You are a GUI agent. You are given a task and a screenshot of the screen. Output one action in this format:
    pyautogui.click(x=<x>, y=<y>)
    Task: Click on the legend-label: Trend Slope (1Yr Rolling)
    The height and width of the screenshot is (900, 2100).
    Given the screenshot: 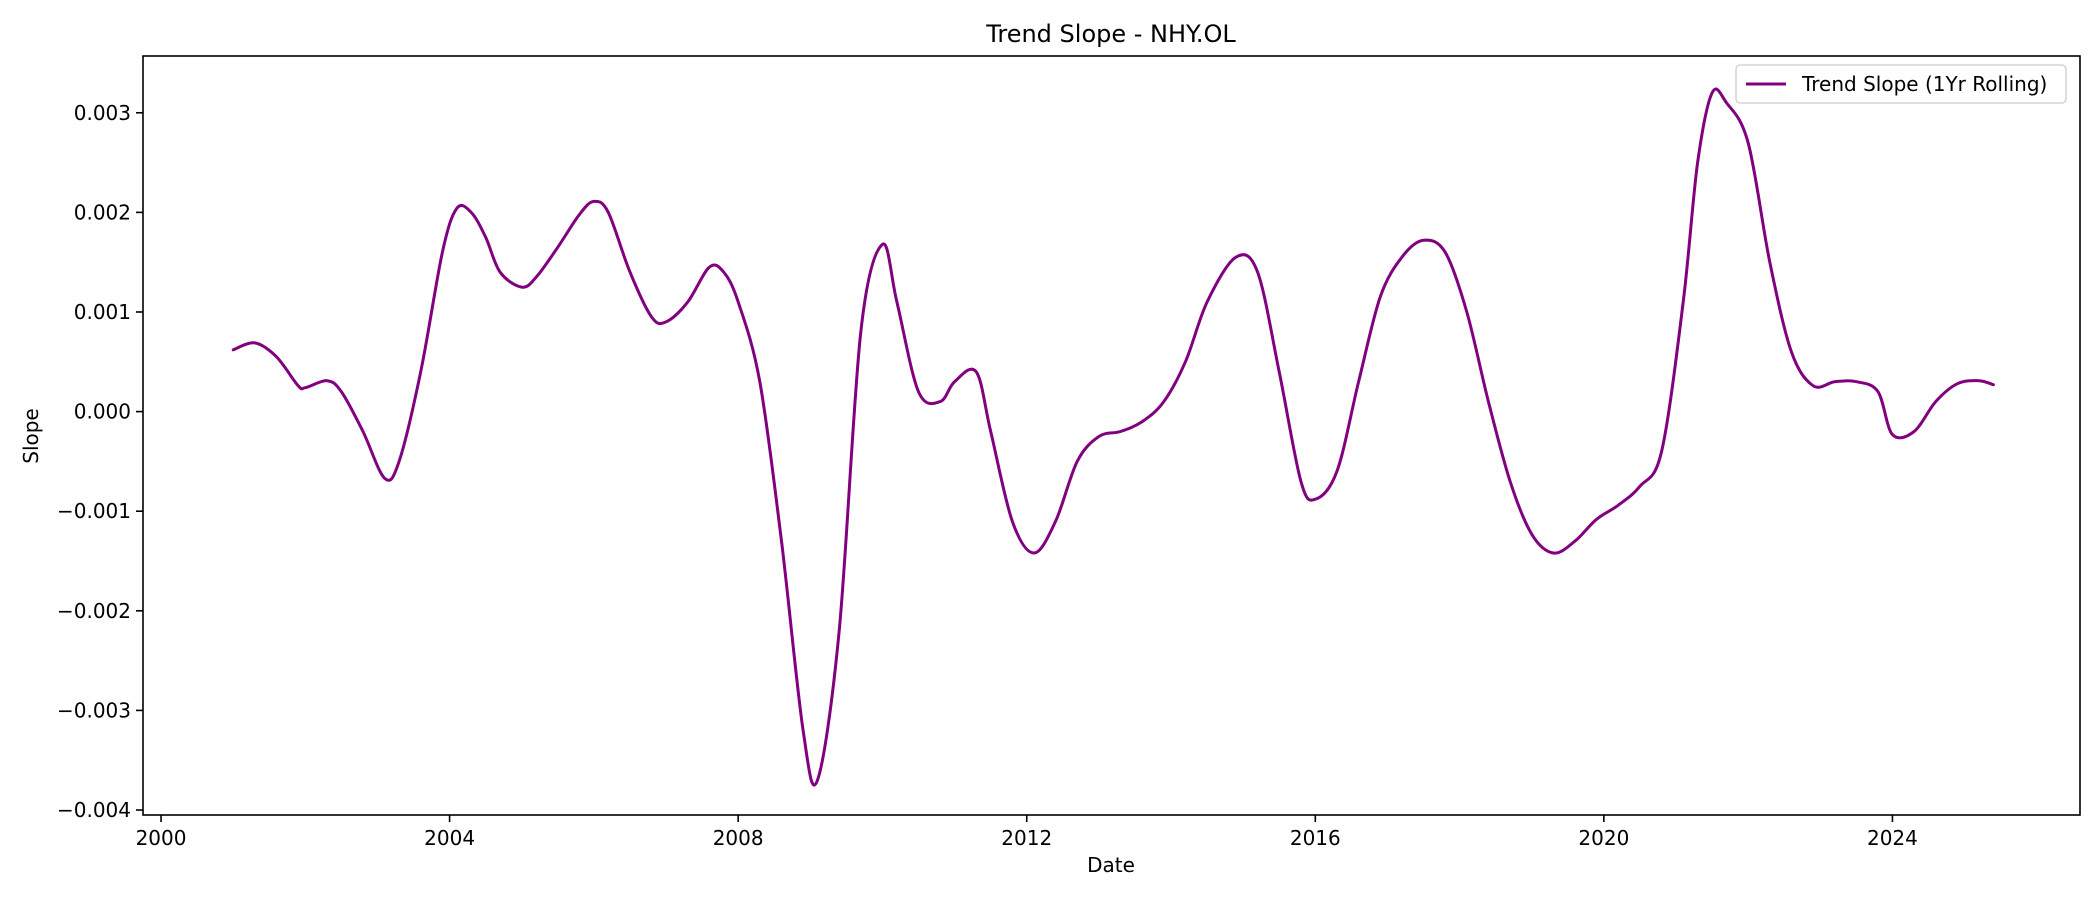 What is the action you would take?
    pyautogui.click(x=1924, y=84)
    